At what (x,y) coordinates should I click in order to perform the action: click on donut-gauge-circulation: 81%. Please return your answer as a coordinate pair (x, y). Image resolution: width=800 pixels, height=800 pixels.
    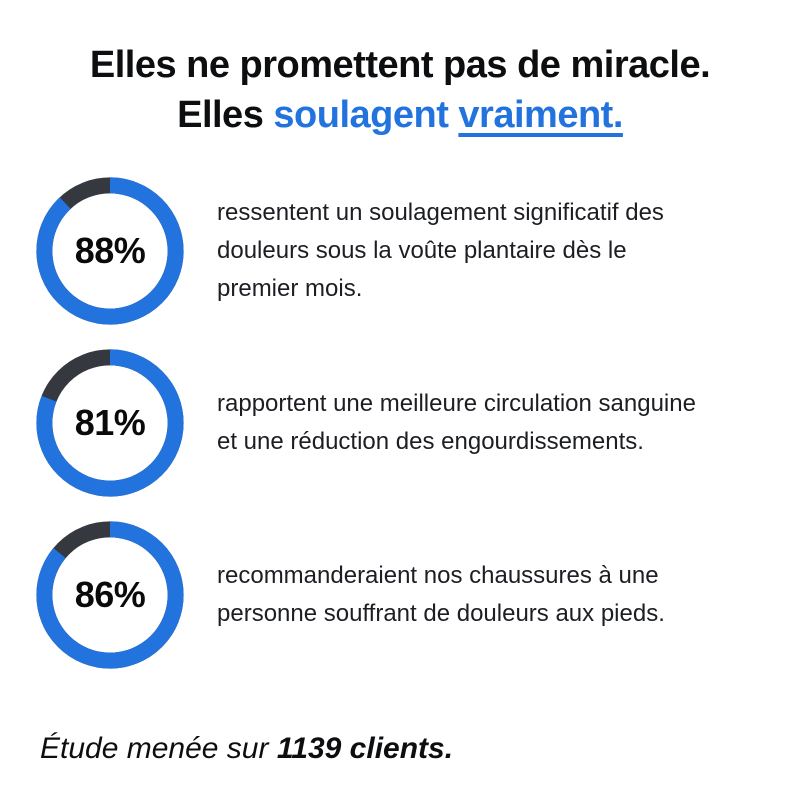
    Looking at the image, I should click on (110, 423).